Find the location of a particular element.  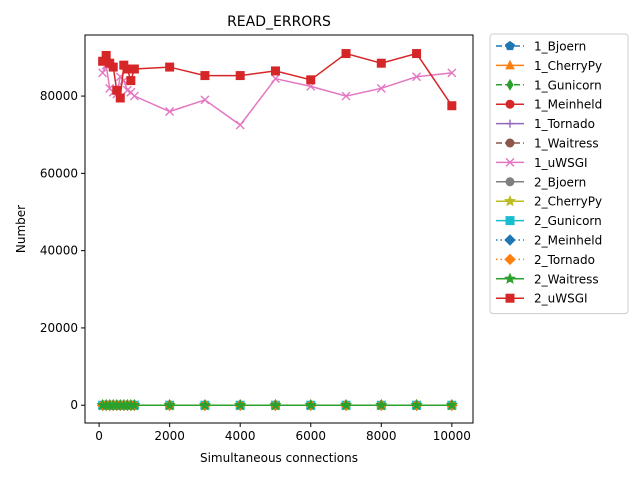

legend-item-1_Gunicorn: 1_Gunicorn is located at coordinates (549, 85).